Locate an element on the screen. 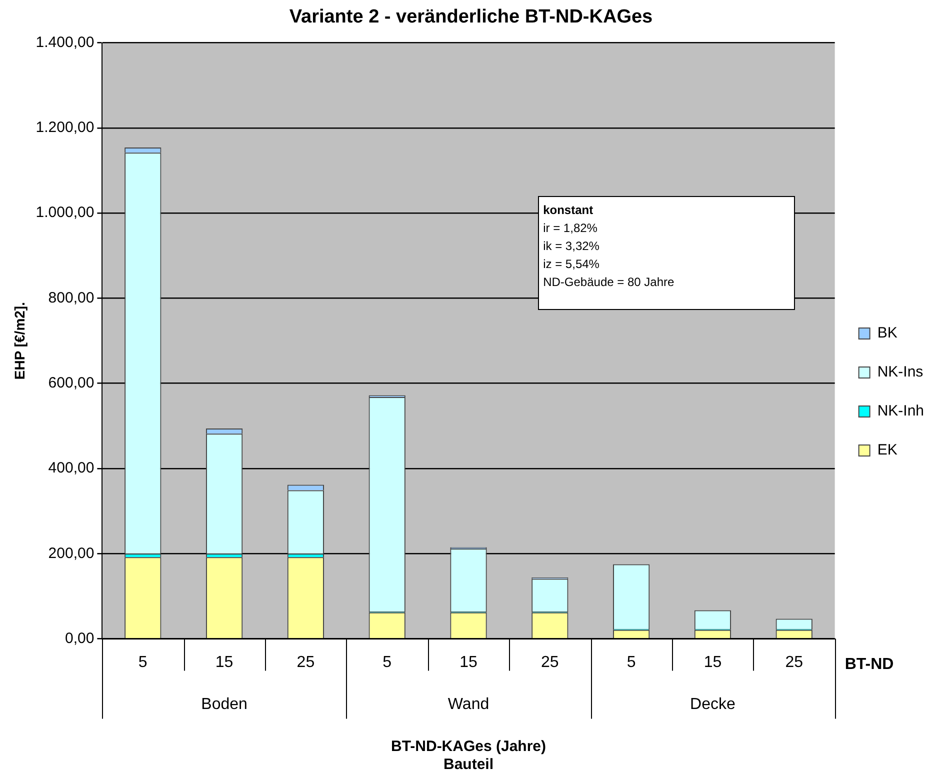  legend-label: NK-Ins is located at coordinates (900, 372).